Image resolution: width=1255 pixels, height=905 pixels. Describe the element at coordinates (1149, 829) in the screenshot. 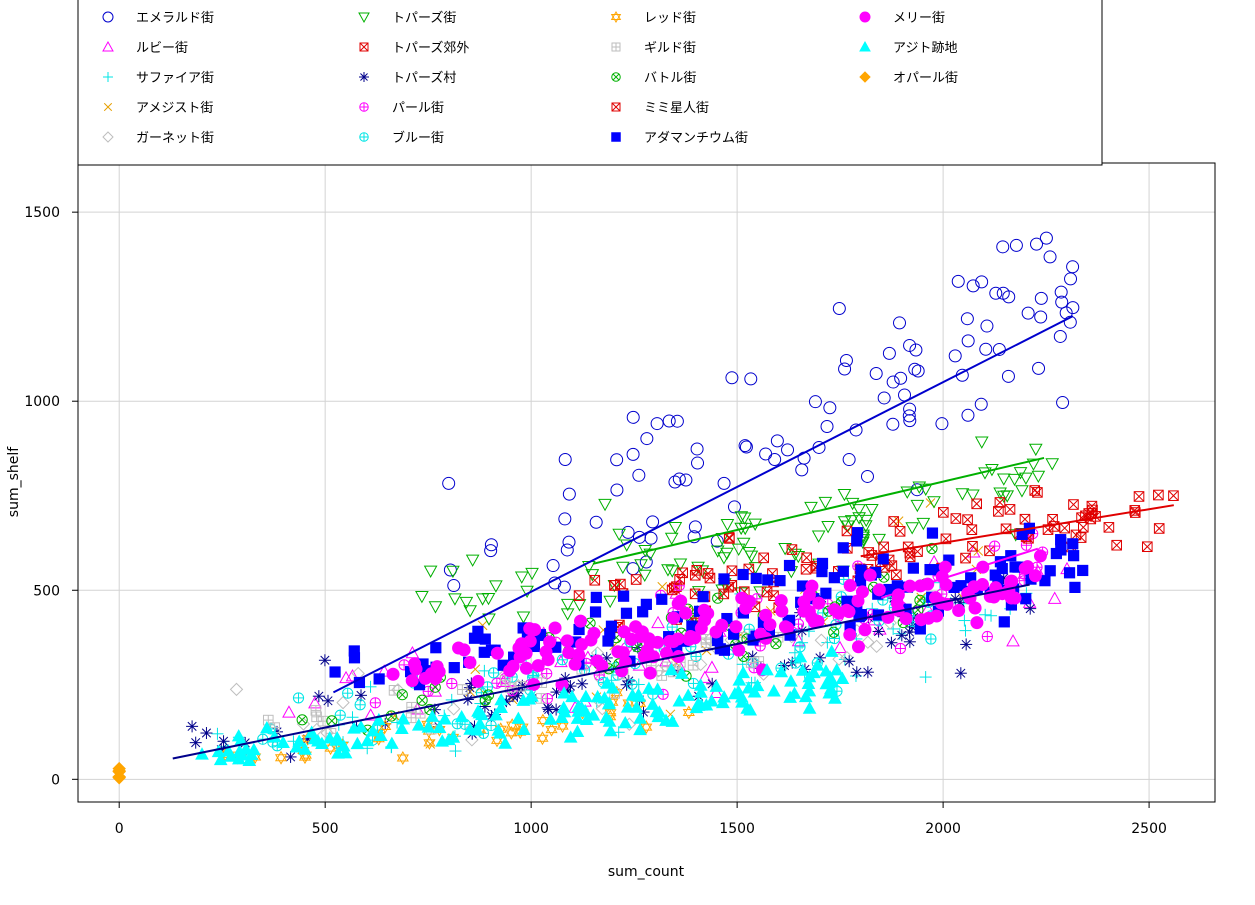

I see `x-tick-label: 2500` at that location.